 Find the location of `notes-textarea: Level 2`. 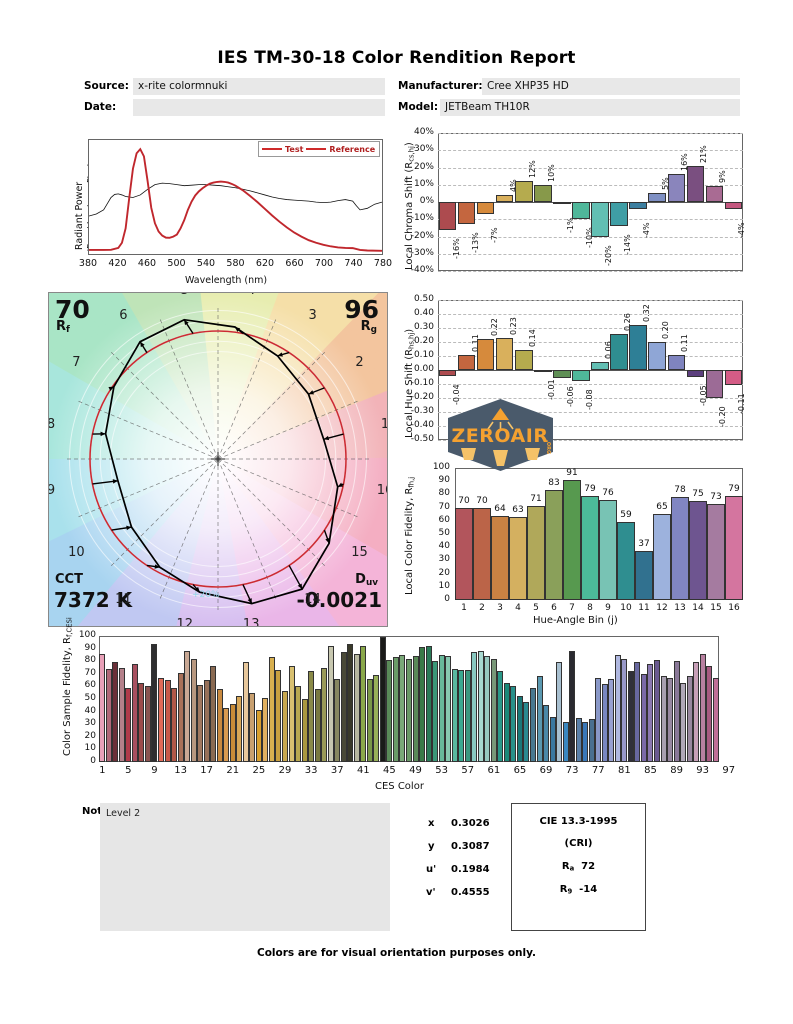

notes-textarea: Level 2 is located at coordinates (245, 867).